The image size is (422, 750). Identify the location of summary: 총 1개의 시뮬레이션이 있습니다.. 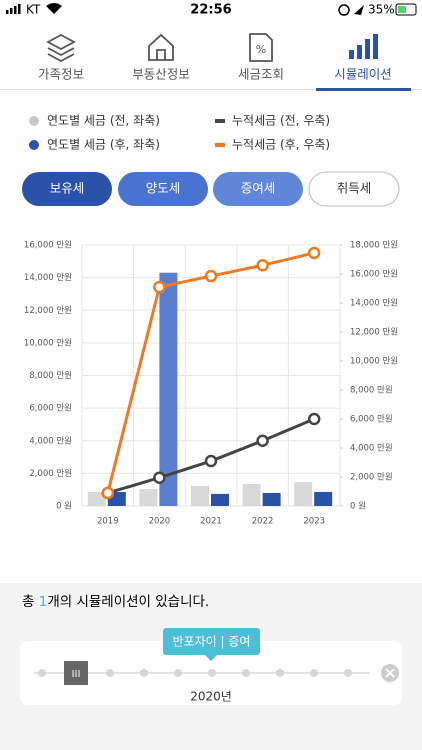
(115, 602).